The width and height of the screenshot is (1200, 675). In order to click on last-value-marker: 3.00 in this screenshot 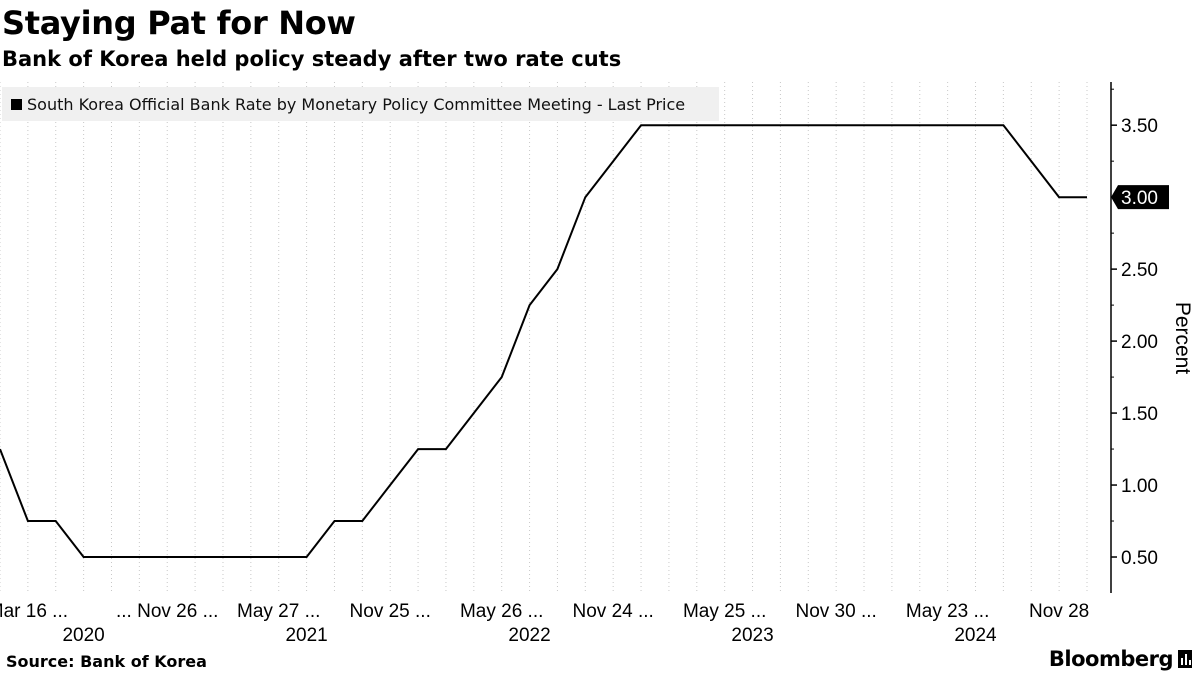, I will do `click(1140, 197)`.